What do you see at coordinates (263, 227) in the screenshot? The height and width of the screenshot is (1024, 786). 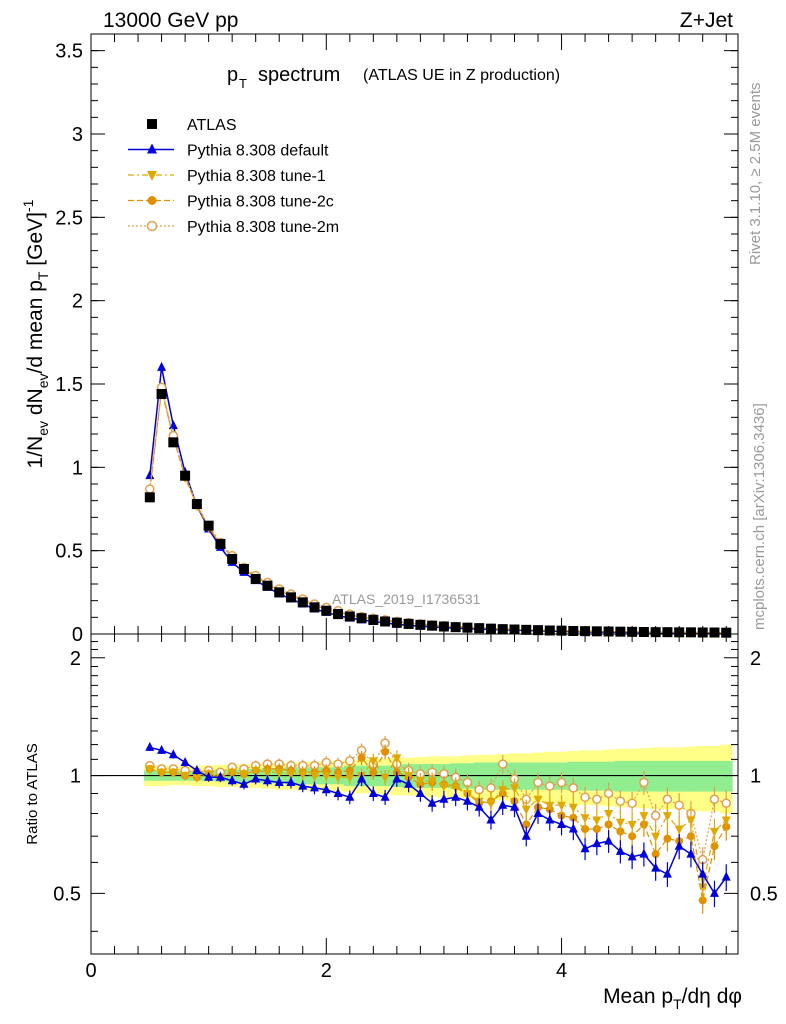 I see `legend-label: Pythia 8.308 tune-2m` at bounding box center [263, 227].